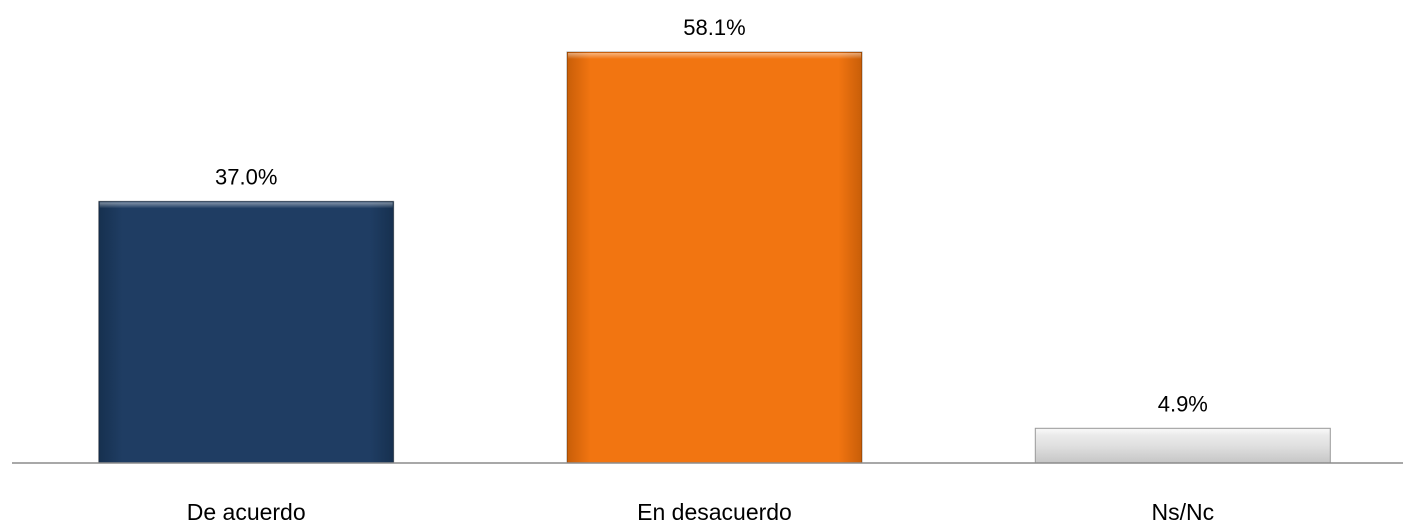 The width and height of the screenshot is (1403, 526). Describe the element at coordinates (1183, 403) in the screenshot. I see `data-label-ns-nc: 4.9%` at that location.